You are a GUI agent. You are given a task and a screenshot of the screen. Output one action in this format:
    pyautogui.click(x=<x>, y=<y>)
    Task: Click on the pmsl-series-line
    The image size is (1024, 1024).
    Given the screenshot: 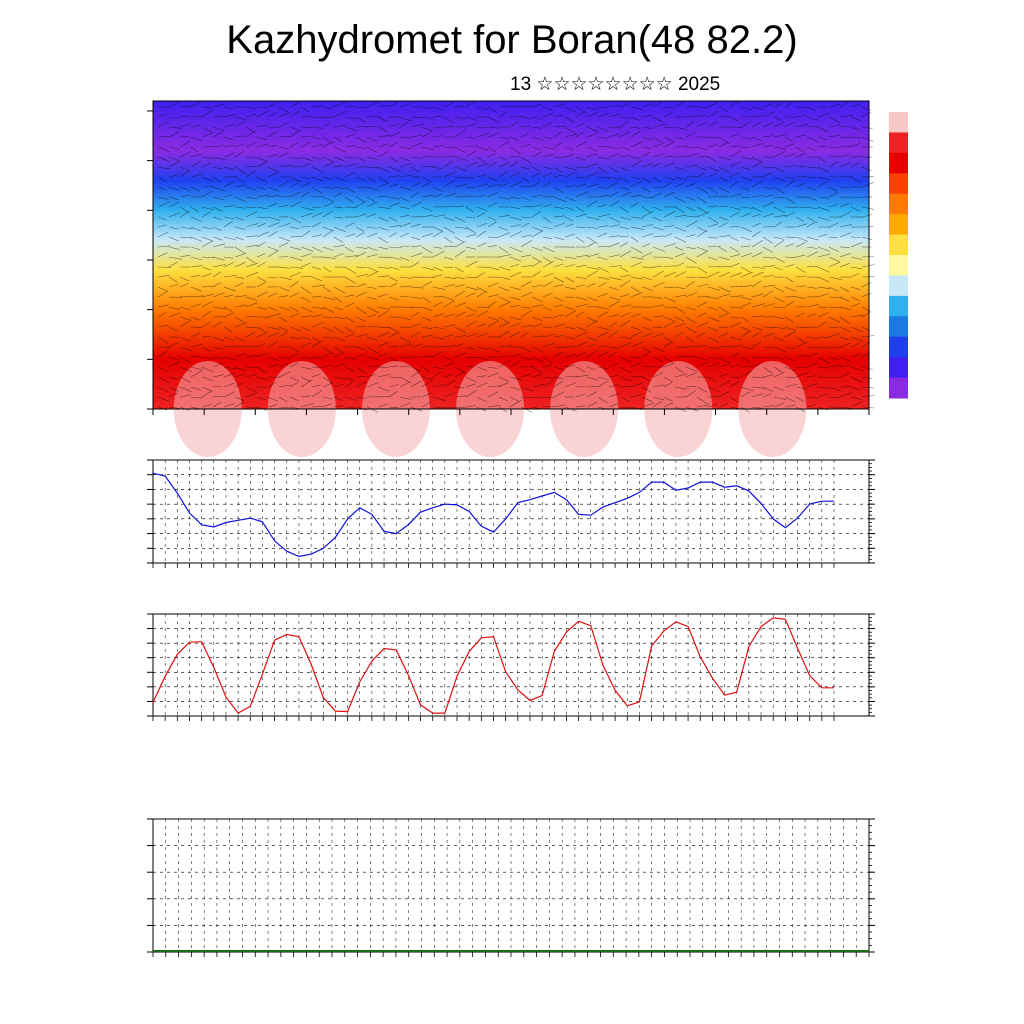 What is the action you would take?
    pyautogui.click(x=493, y=515)
    